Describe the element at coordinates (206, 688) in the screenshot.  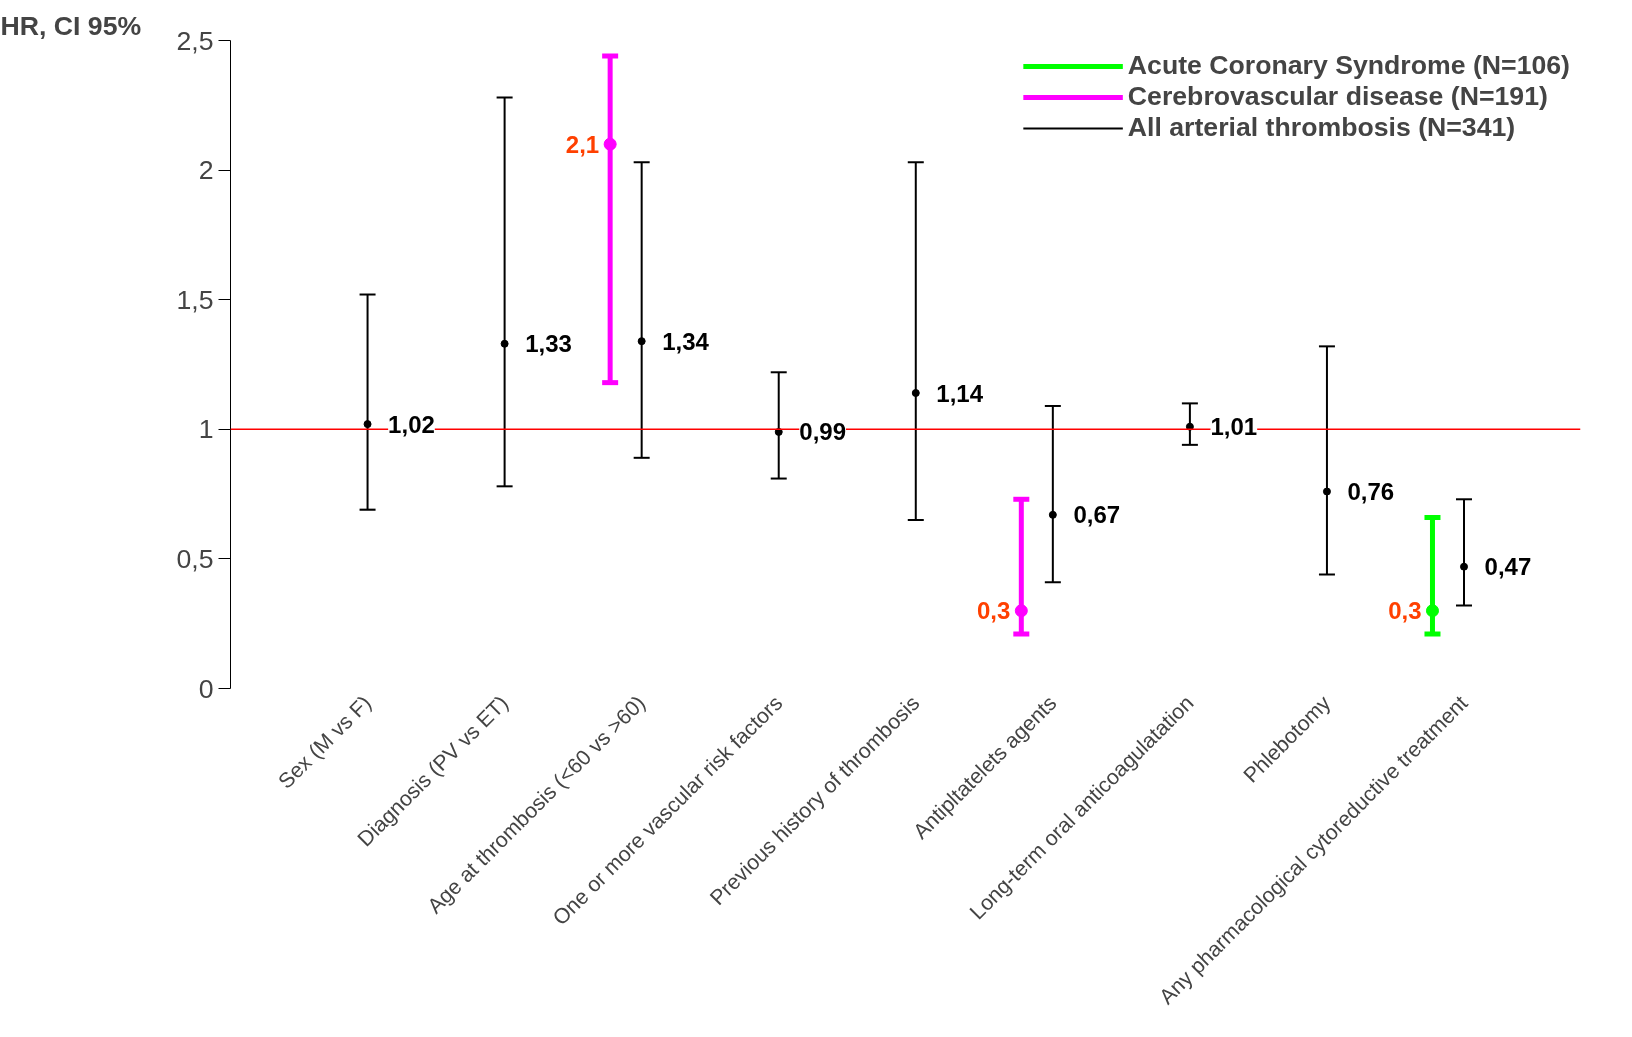
I see `y-tick-label: 0` at that location.